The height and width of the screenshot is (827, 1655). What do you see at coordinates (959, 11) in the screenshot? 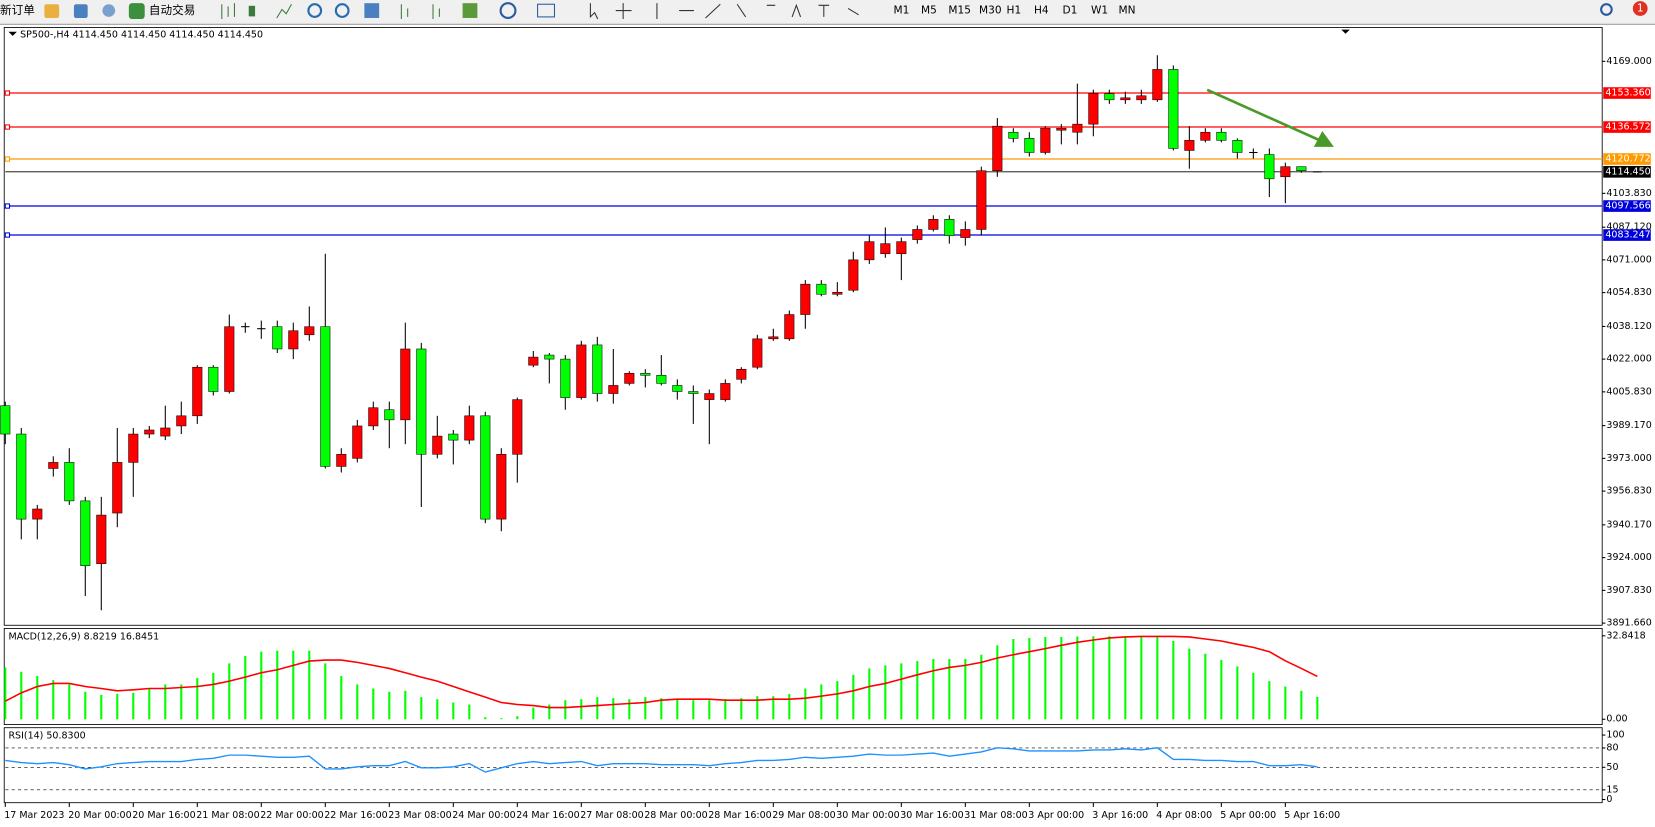
I see `timeframe-button: M15` at bounding box center [959, 11].